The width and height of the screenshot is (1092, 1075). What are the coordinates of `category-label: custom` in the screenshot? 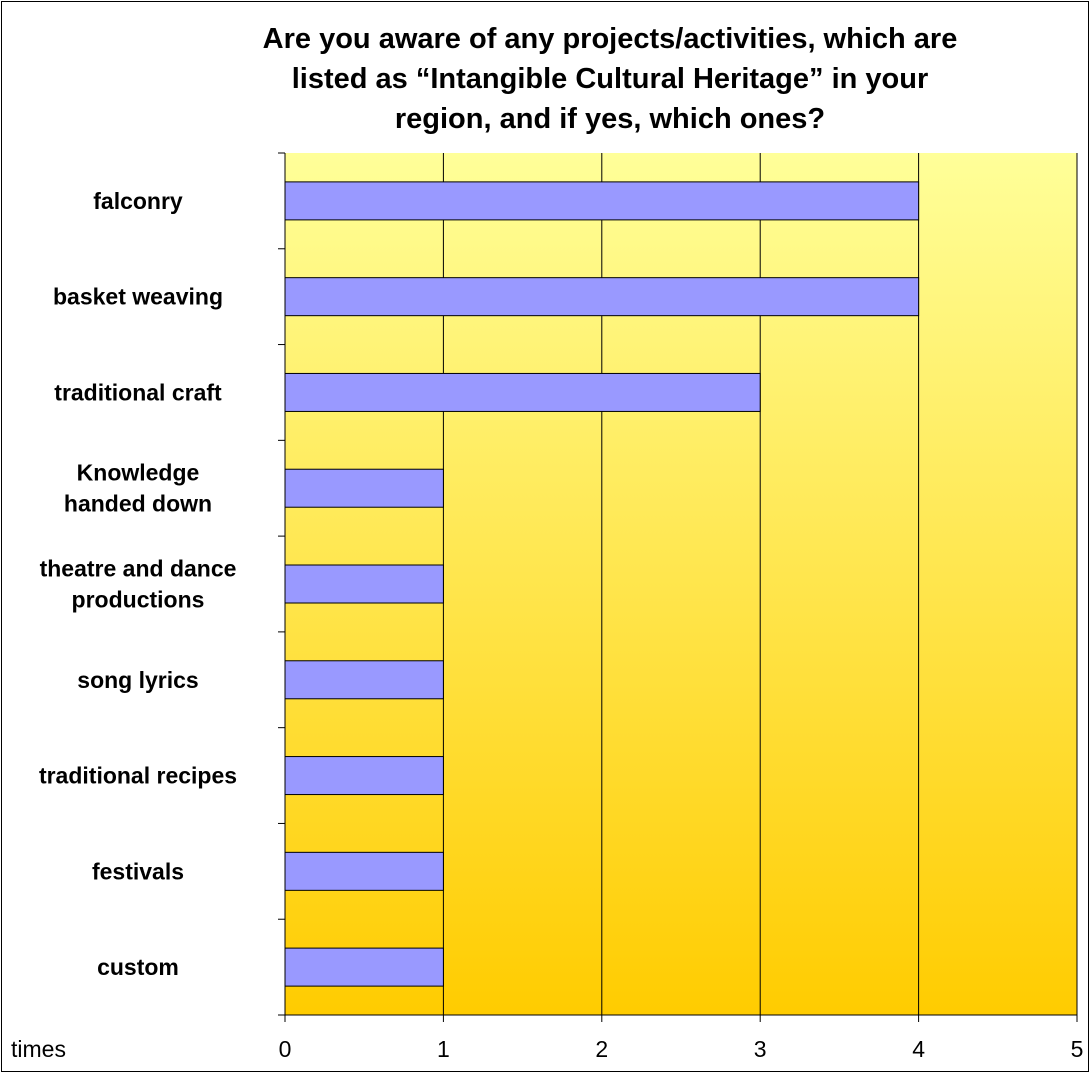 It's located at (138, 967).